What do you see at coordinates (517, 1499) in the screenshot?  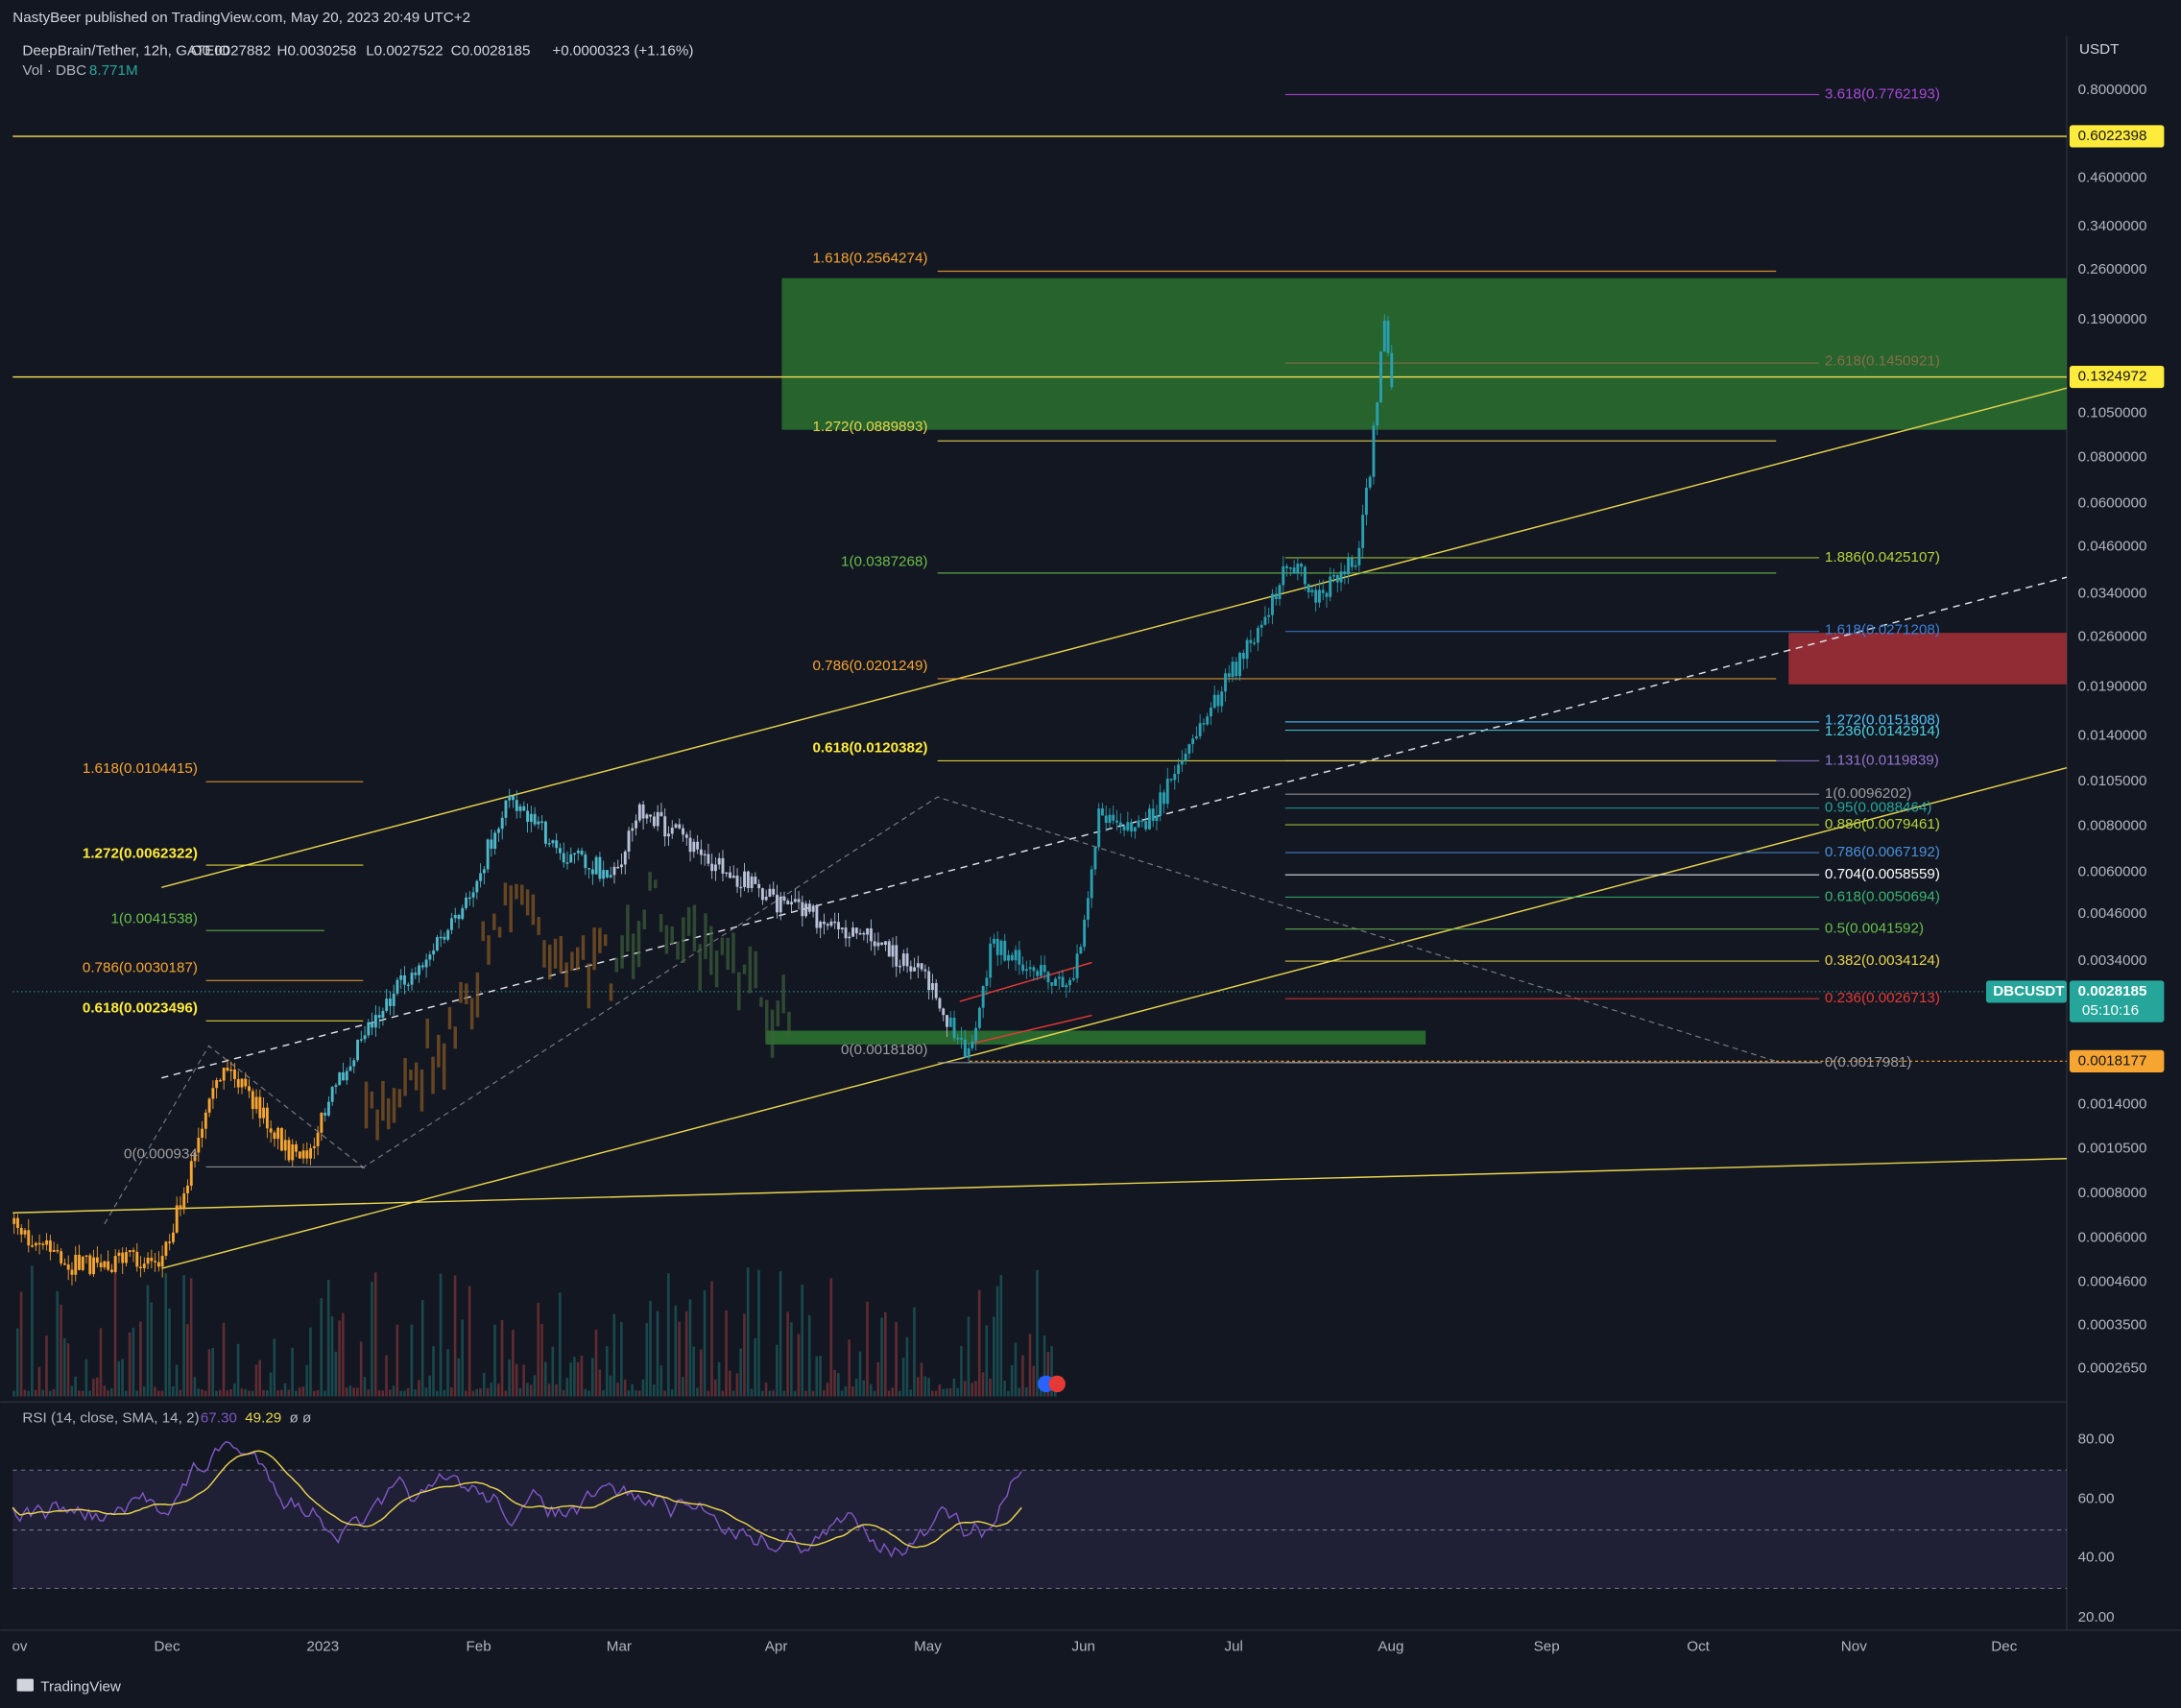 I see `rsi-line` at bounding box center [517, 1499].